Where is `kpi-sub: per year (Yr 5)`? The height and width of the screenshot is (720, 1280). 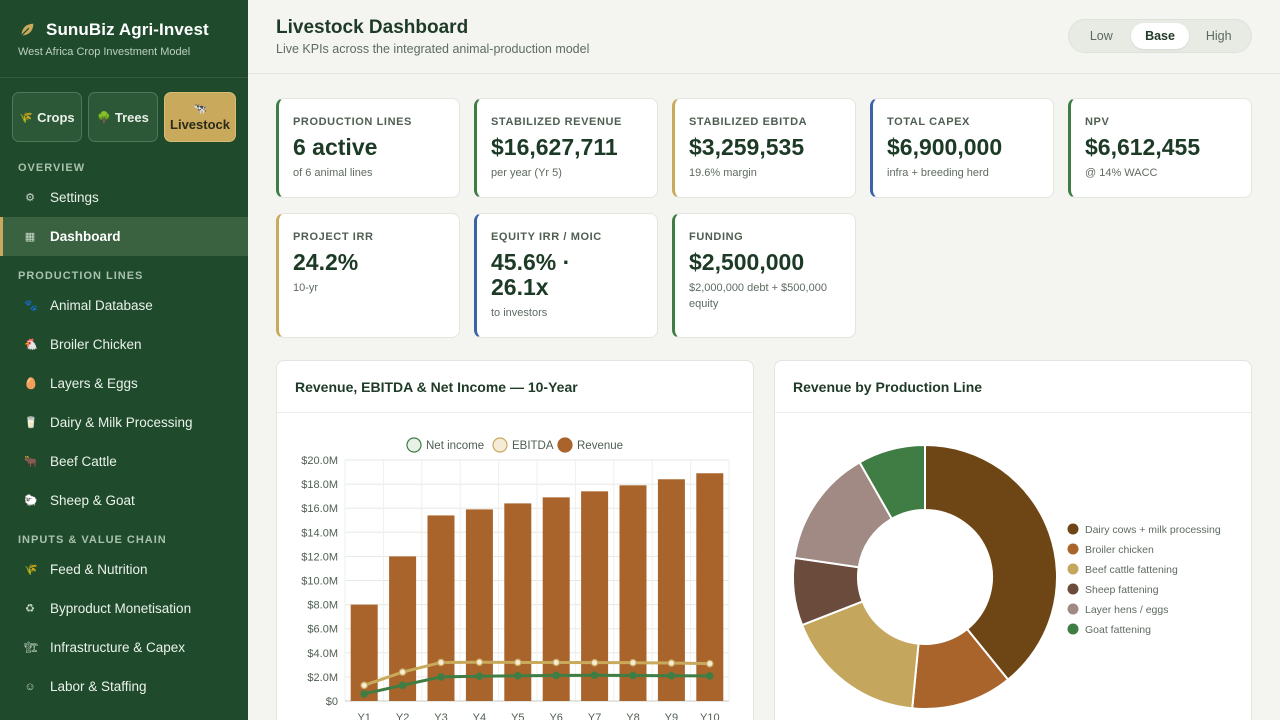
kpi-sub: per year (Yr 5) is located at coordinates (526, 173).